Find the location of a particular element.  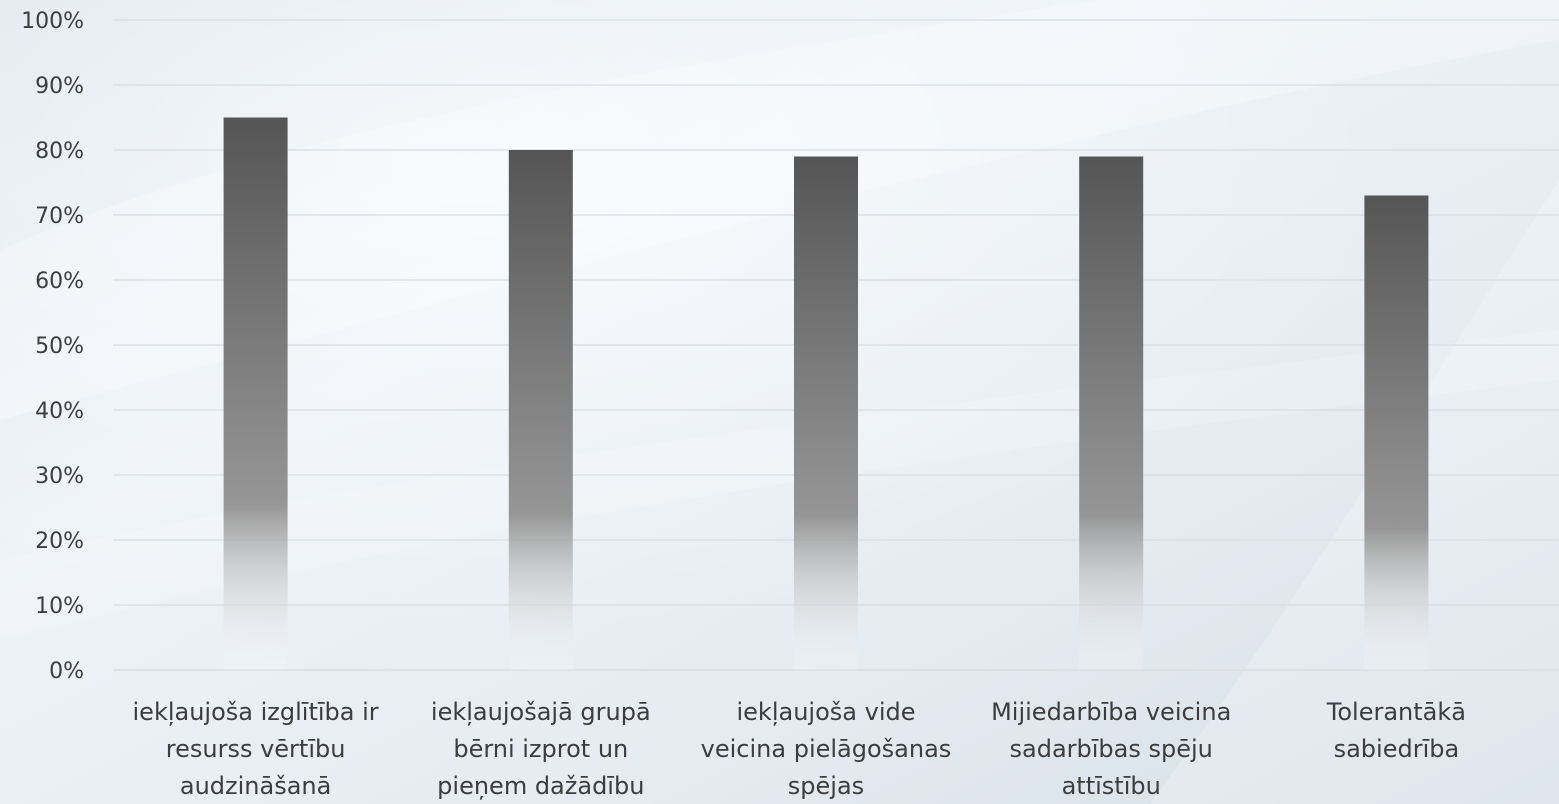

y-tick-label: 30% is located at coordinates (59, 476).